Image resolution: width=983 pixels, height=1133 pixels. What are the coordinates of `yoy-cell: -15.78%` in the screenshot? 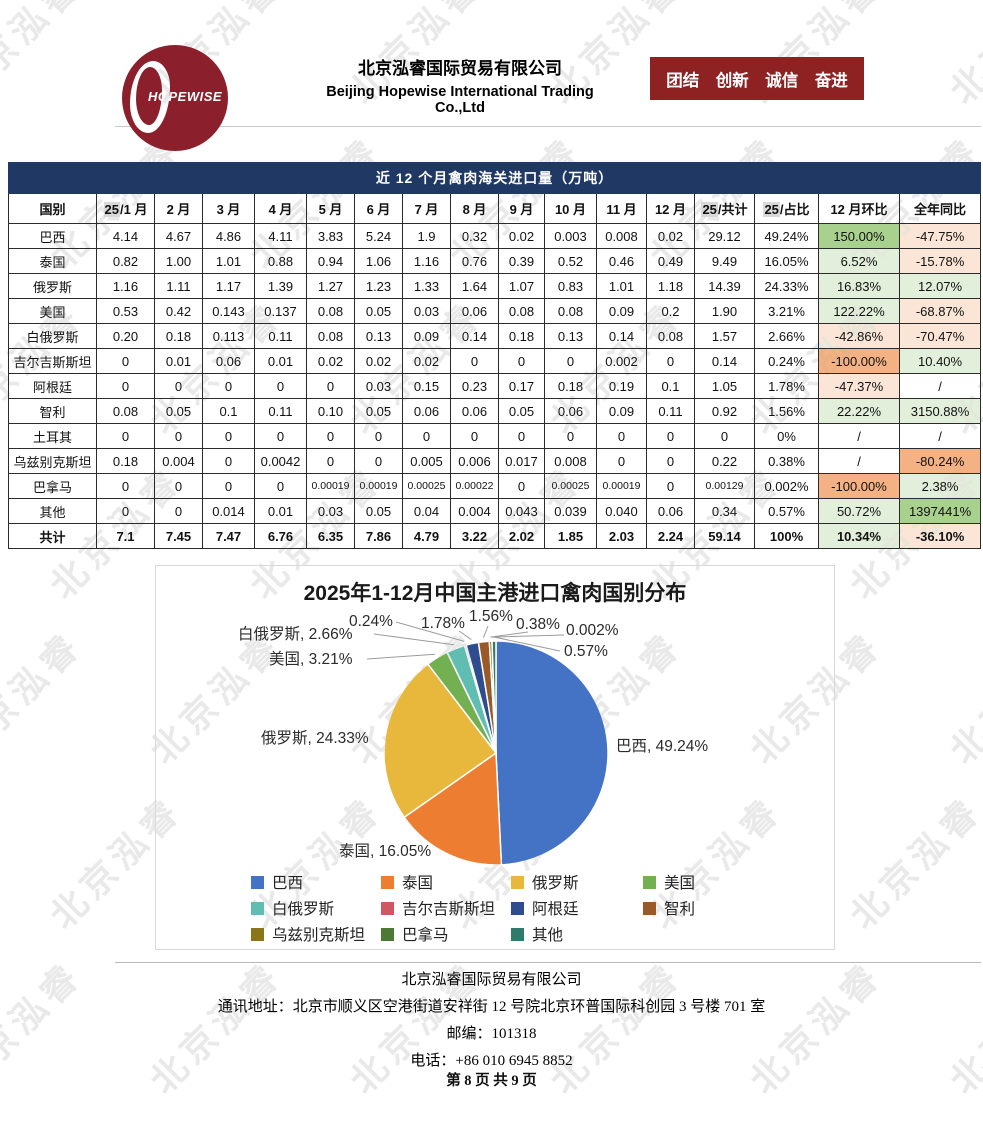 It's located at (940, 261).